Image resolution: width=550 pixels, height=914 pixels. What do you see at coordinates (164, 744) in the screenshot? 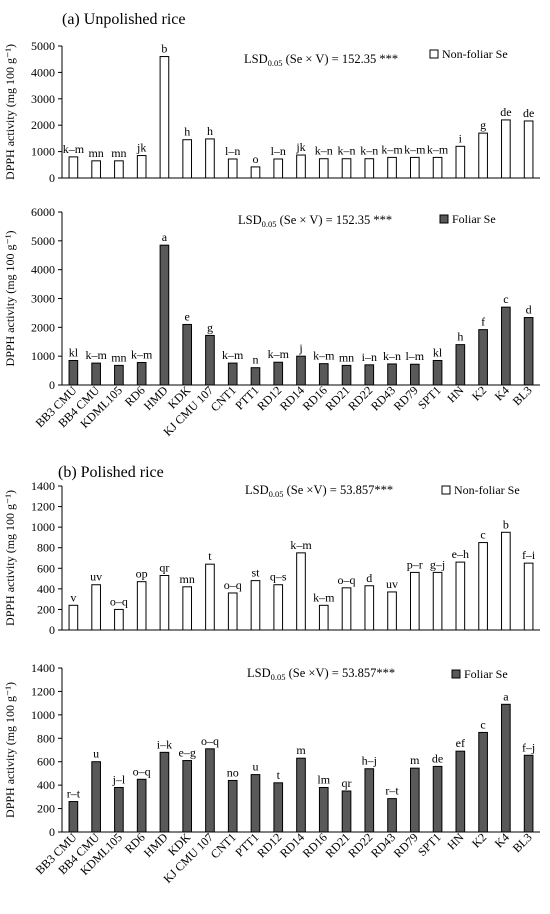
I see `bar-letter-label: i–k` at bounding box center [164, 744].